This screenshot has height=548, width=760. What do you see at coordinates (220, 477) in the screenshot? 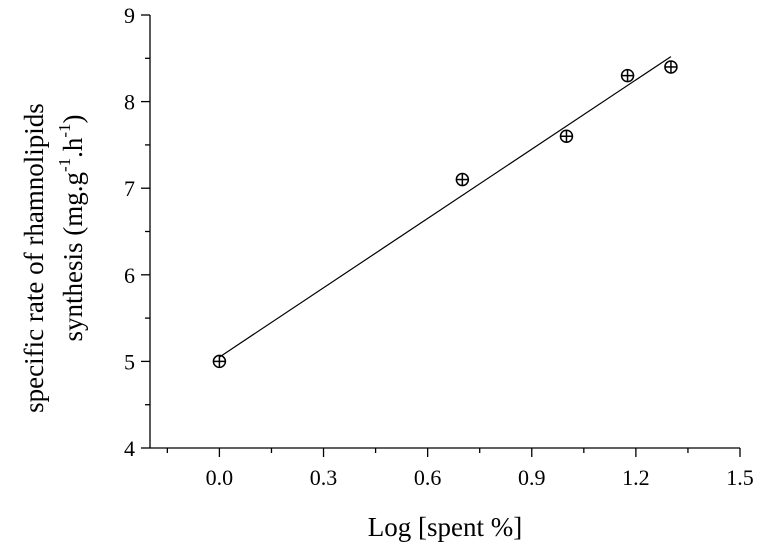
I see `x-tick-label: 0.0` at bounding box center [220, 477].